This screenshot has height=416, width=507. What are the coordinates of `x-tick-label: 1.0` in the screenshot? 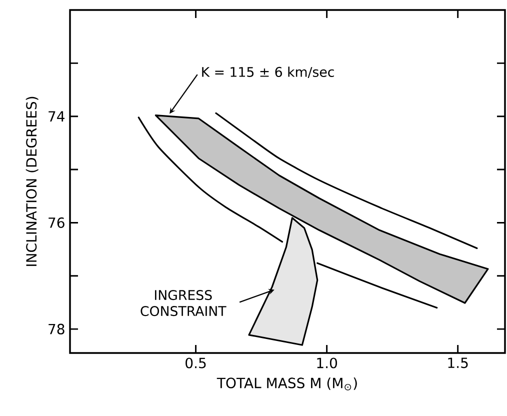 It's located at (327, 363).